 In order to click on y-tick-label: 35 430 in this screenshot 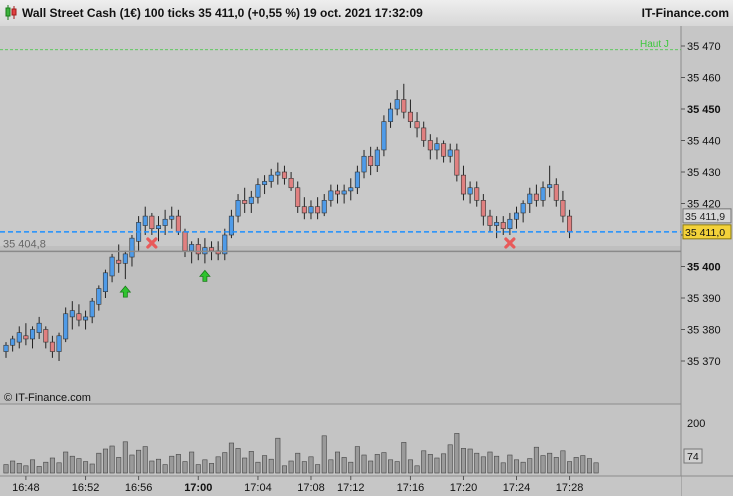, I will do `click(704, 173)`.